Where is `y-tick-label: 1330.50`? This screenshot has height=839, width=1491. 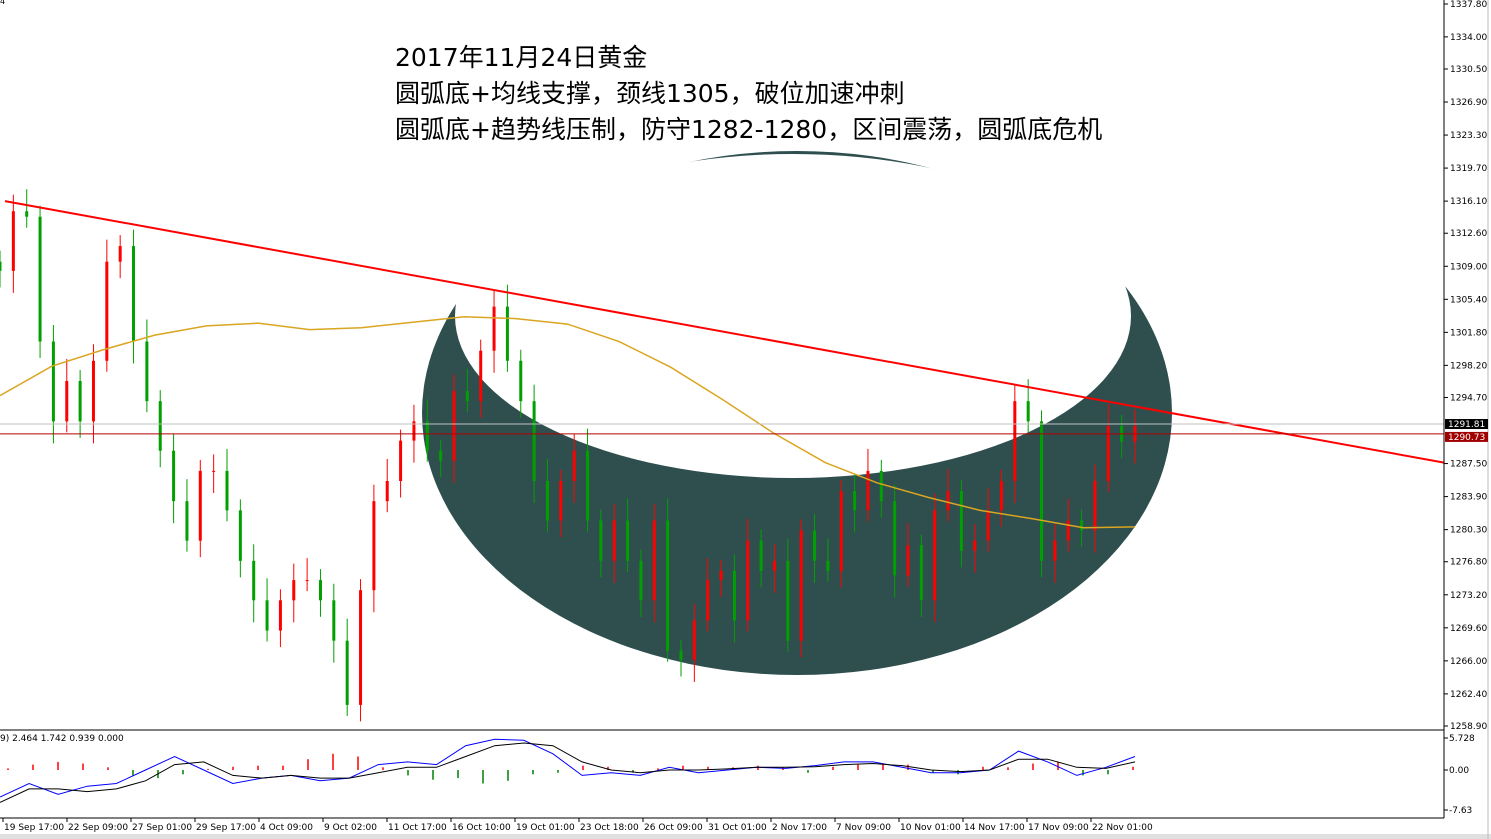 y-tick-label: 1330.50 is located at coordinates (1468, 70).